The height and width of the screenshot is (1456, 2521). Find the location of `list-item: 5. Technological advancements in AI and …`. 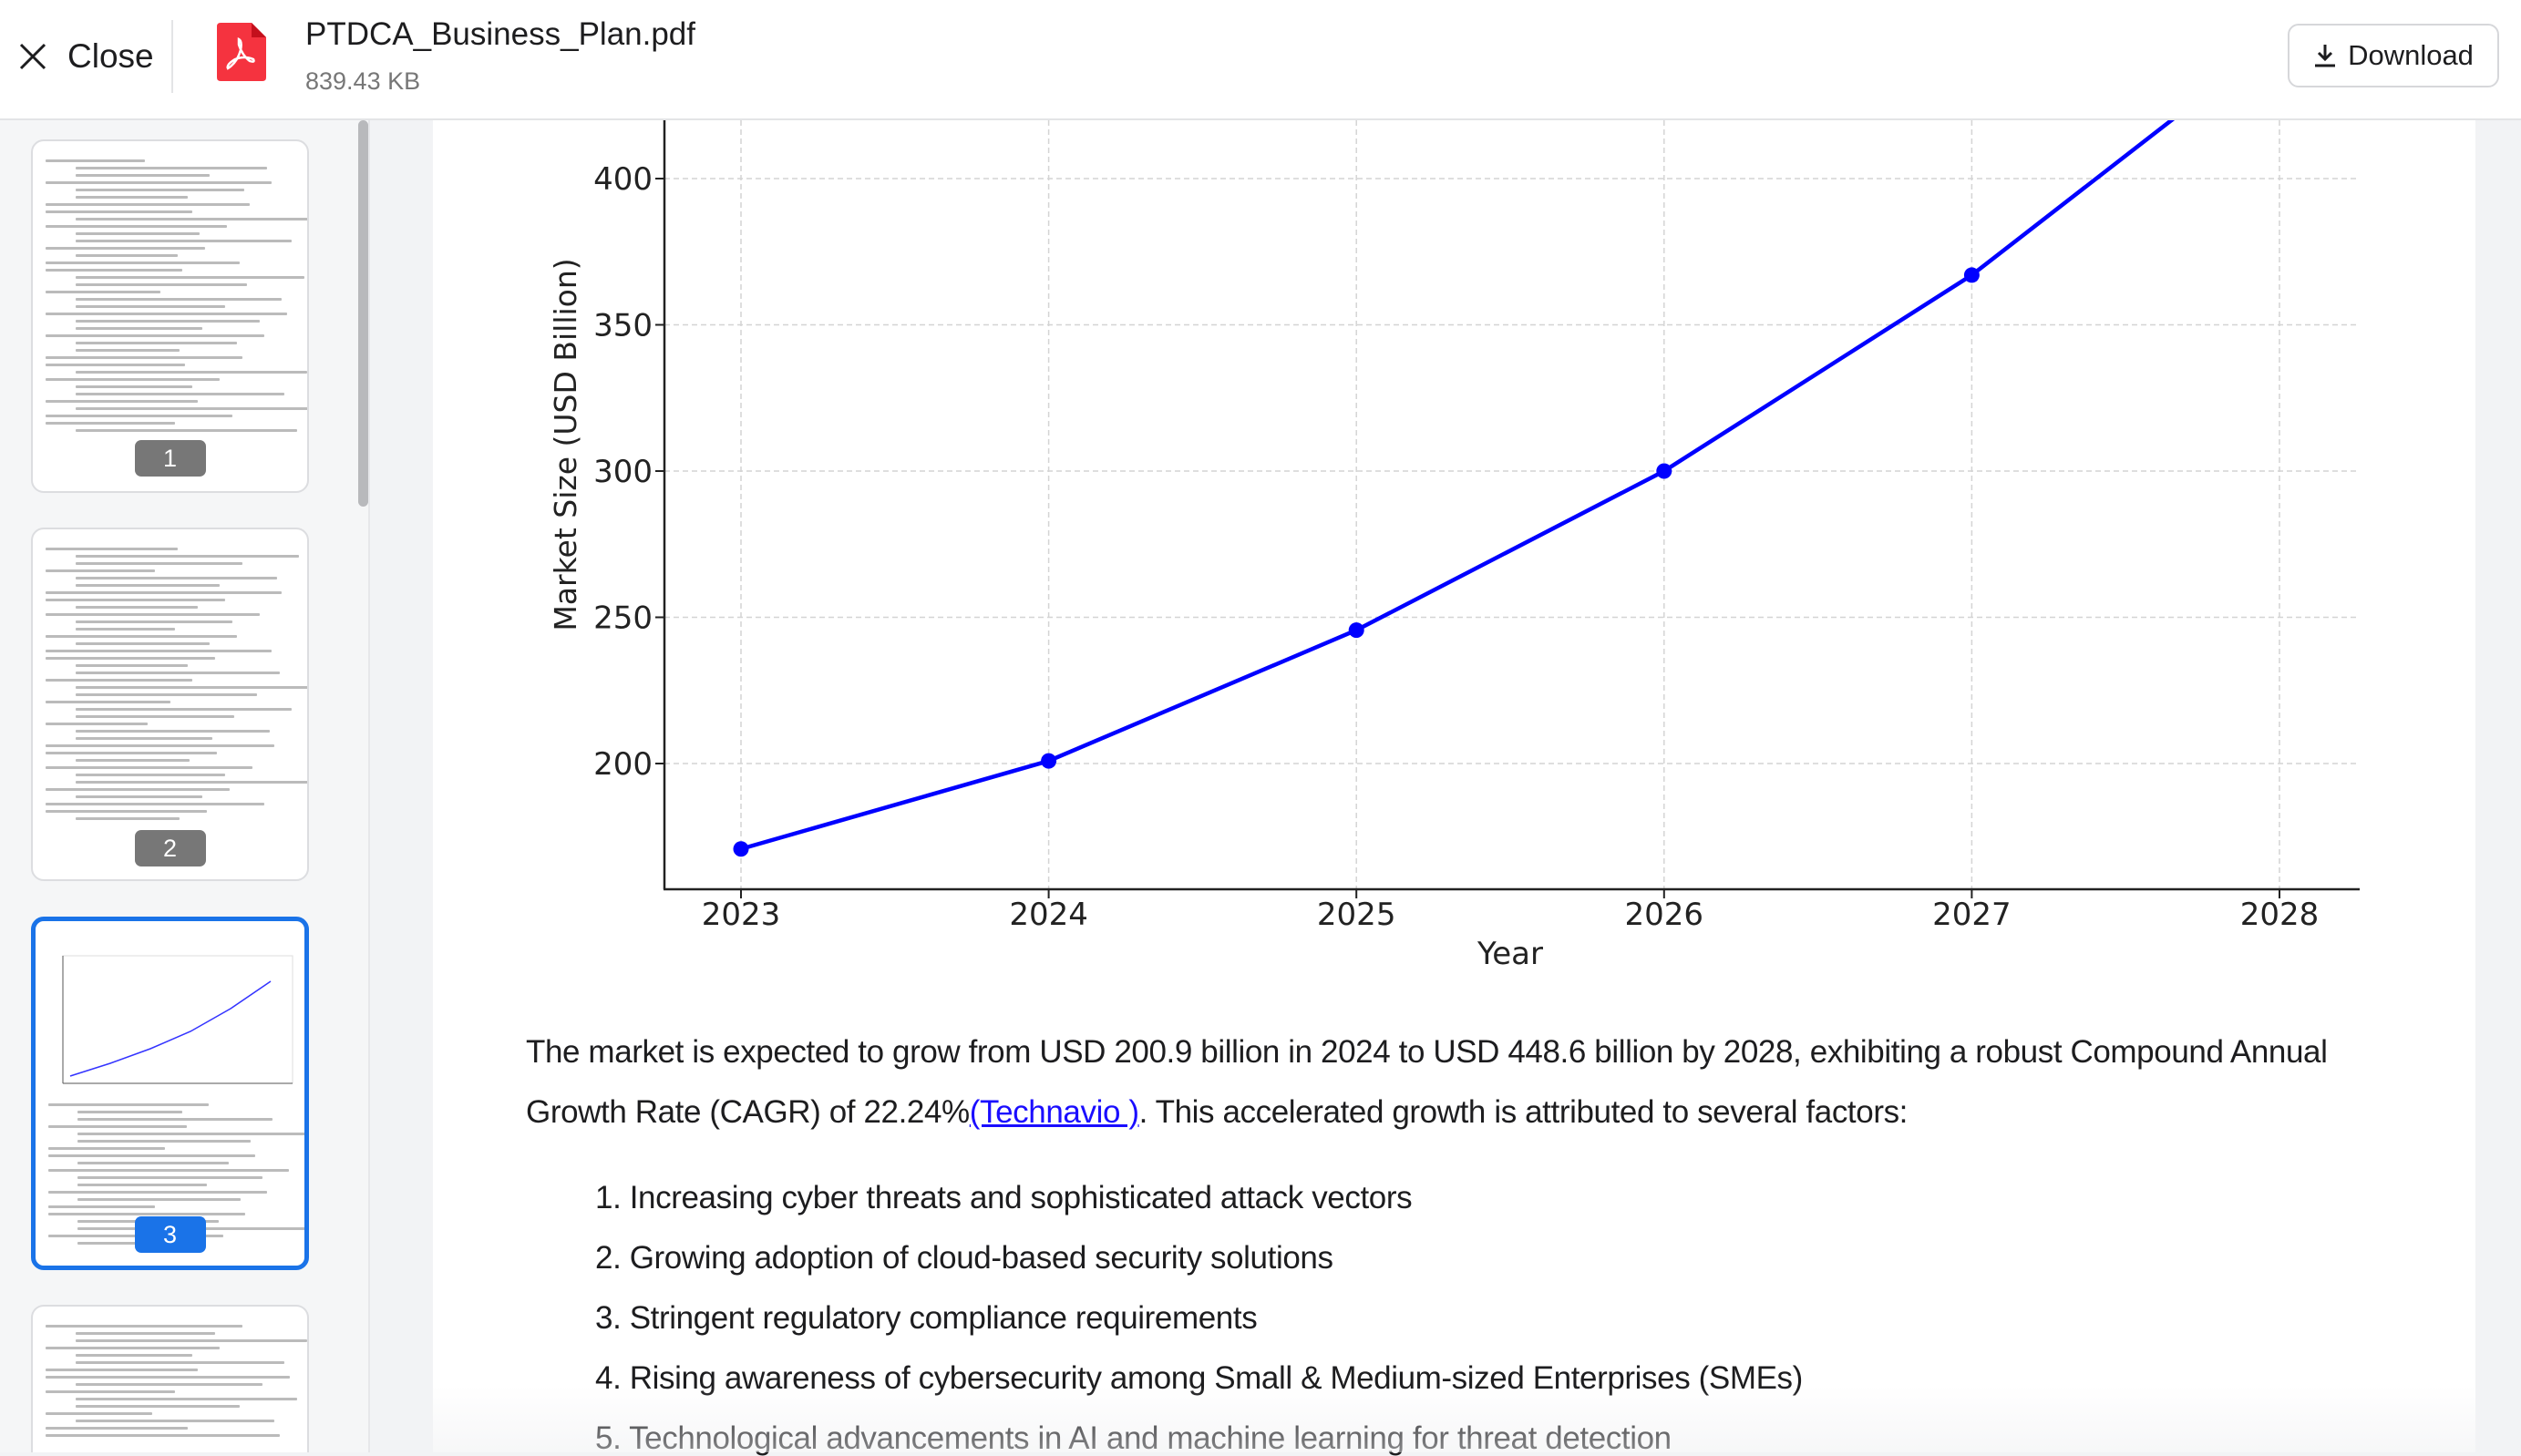

list-item: 5. Technological advancements in AI and … is located at coordinates (1133, 1438).